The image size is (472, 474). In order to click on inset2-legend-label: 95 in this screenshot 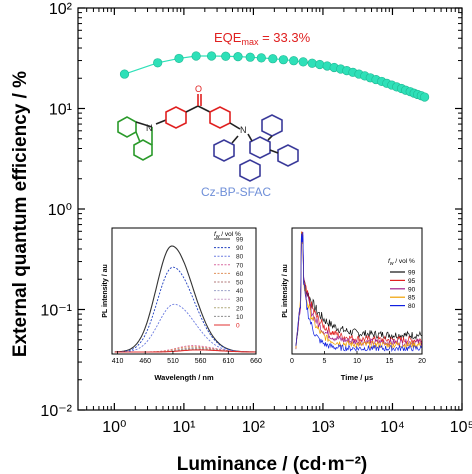, I will do `click(412, 281)`.